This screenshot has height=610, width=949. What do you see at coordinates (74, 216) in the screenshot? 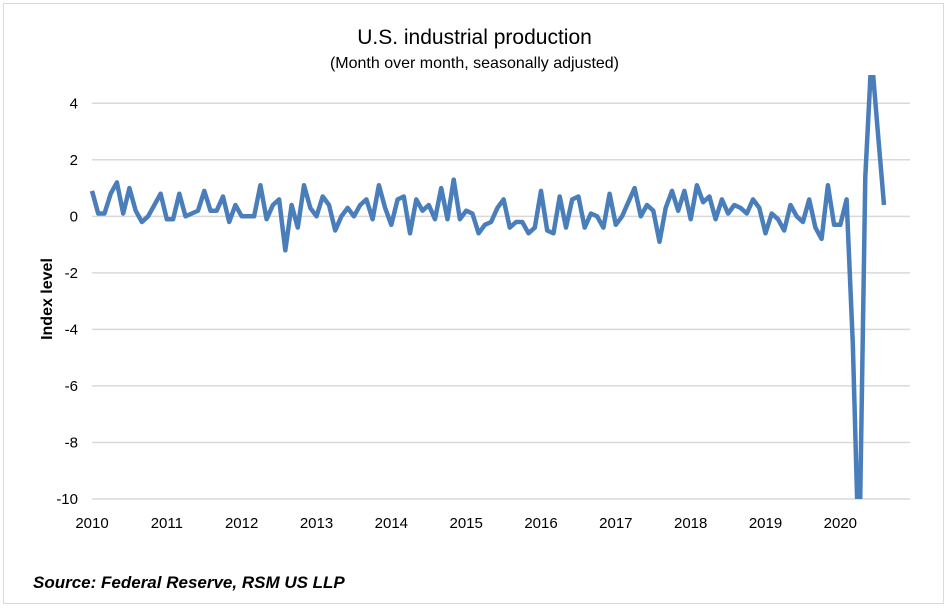
I see `y-tick-label: 0` at bounding box center [74, 216].